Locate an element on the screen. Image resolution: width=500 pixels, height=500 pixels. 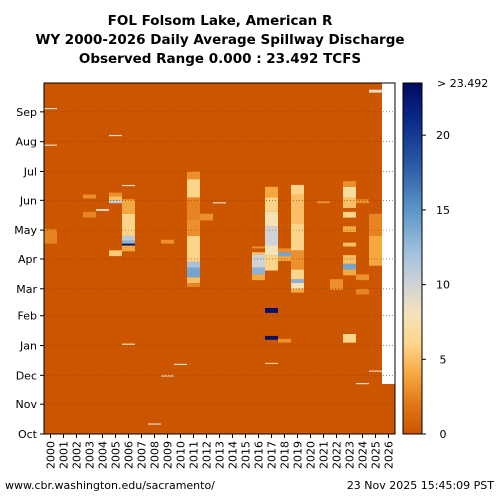
y-tick-label: Nov is located at coordinates (27, 404).